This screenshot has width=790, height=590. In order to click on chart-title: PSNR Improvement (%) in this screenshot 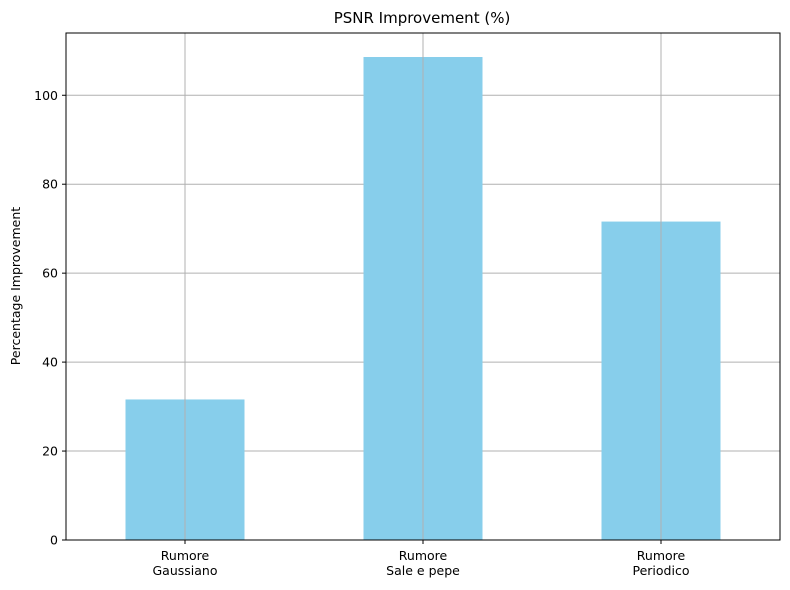, I will do `click(422, 18)`.